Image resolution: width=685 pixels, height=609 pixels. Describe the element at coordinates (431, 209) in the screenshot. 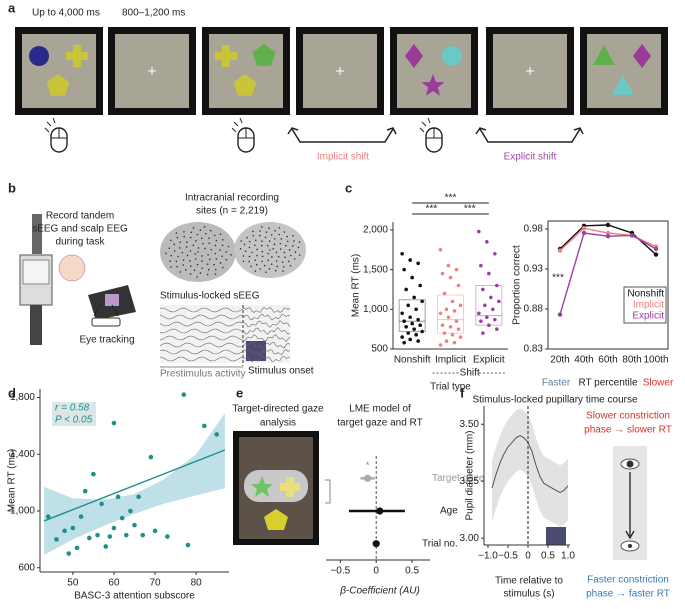

I see `sig-label: ***` at that location.